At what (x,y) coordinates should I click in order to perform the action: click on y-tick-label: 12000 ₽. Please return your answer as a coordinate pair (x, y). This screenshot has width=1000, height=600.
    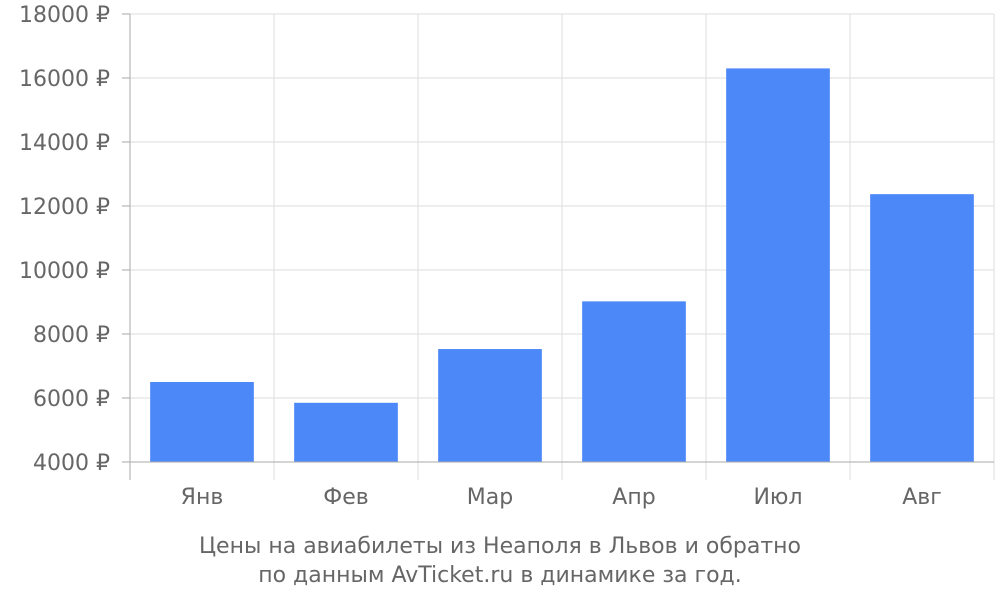
    Looking at the image, I should click on (64, 207).